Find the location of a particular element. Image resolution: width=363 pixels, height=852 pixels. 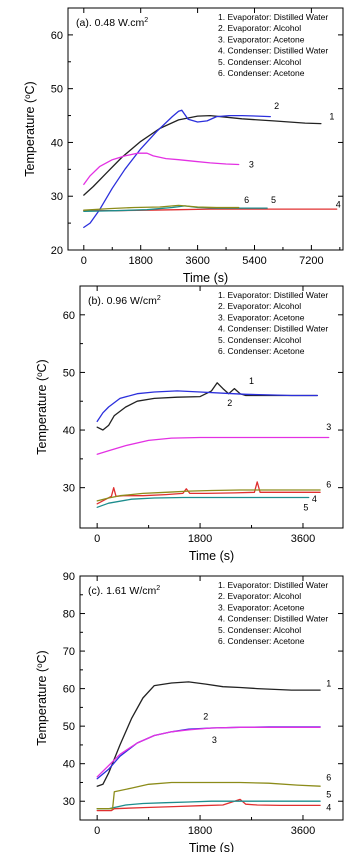

panel-title: (b). 0.96 W/cm2 is located at coordinates (124, 301).